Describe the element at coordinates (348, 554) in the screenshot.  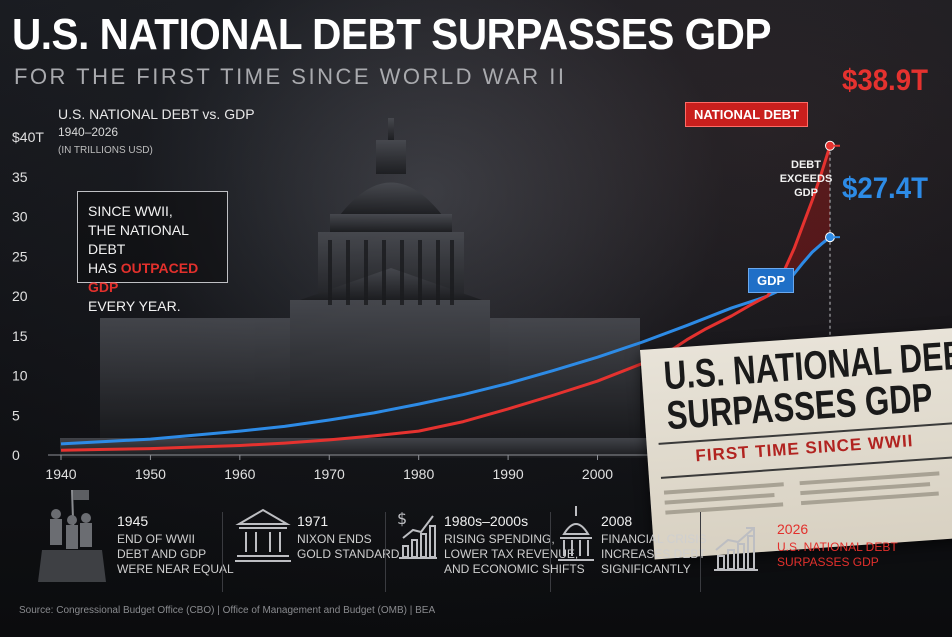
I see `timeline-text: GOLD STANDARD` at that location.